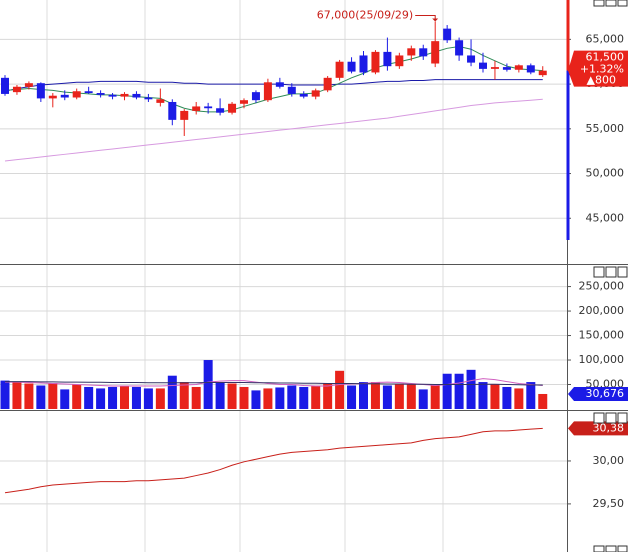 This screenshot has width=628, height=552. Describe the element at coordinates (605, 38) in the screenshot. I see `y-tick-label: 65,000` at that location.